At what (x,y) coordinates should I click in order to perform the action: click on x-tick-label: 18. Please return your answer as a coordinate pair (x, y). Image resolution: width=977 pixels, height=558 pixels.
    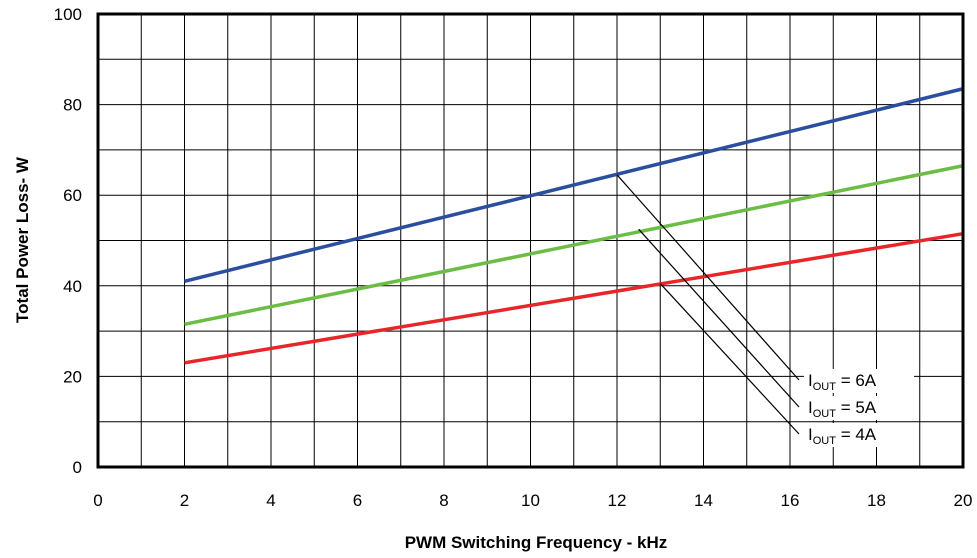
    Looking at the image, I should click on (876, 500).